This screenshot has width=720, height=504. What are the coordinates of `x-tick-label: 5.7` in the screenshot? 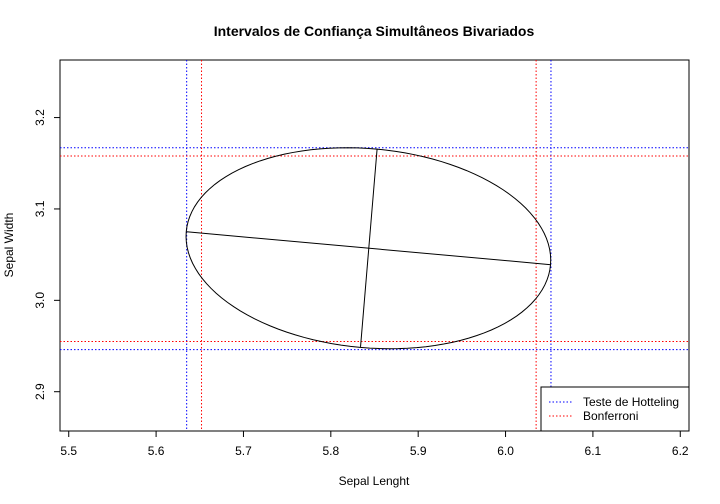 It's located at (243, 451).